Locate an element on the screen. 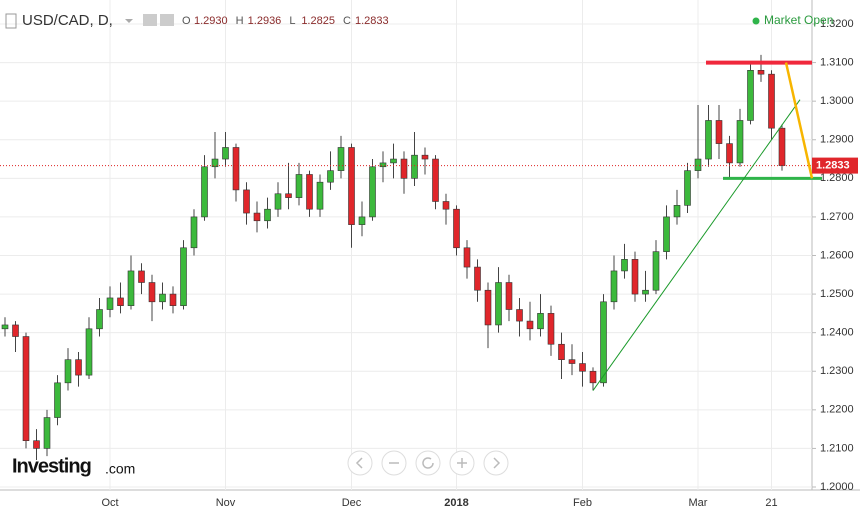 Image resolution: width=860 pixels, height=514 pixels. price-tag-label: 1.2833 is located at coordinates (833, 166).